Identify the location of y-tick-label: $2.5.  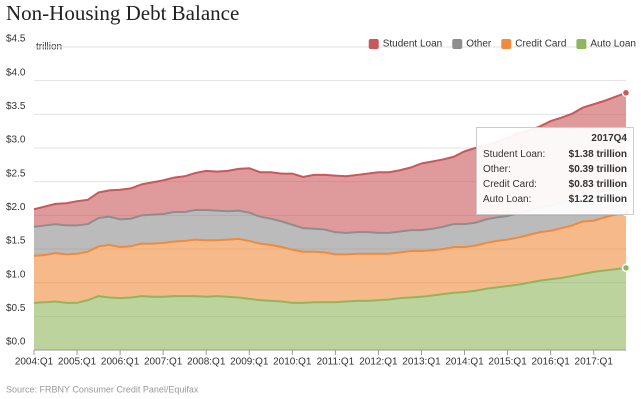
(16, 173).